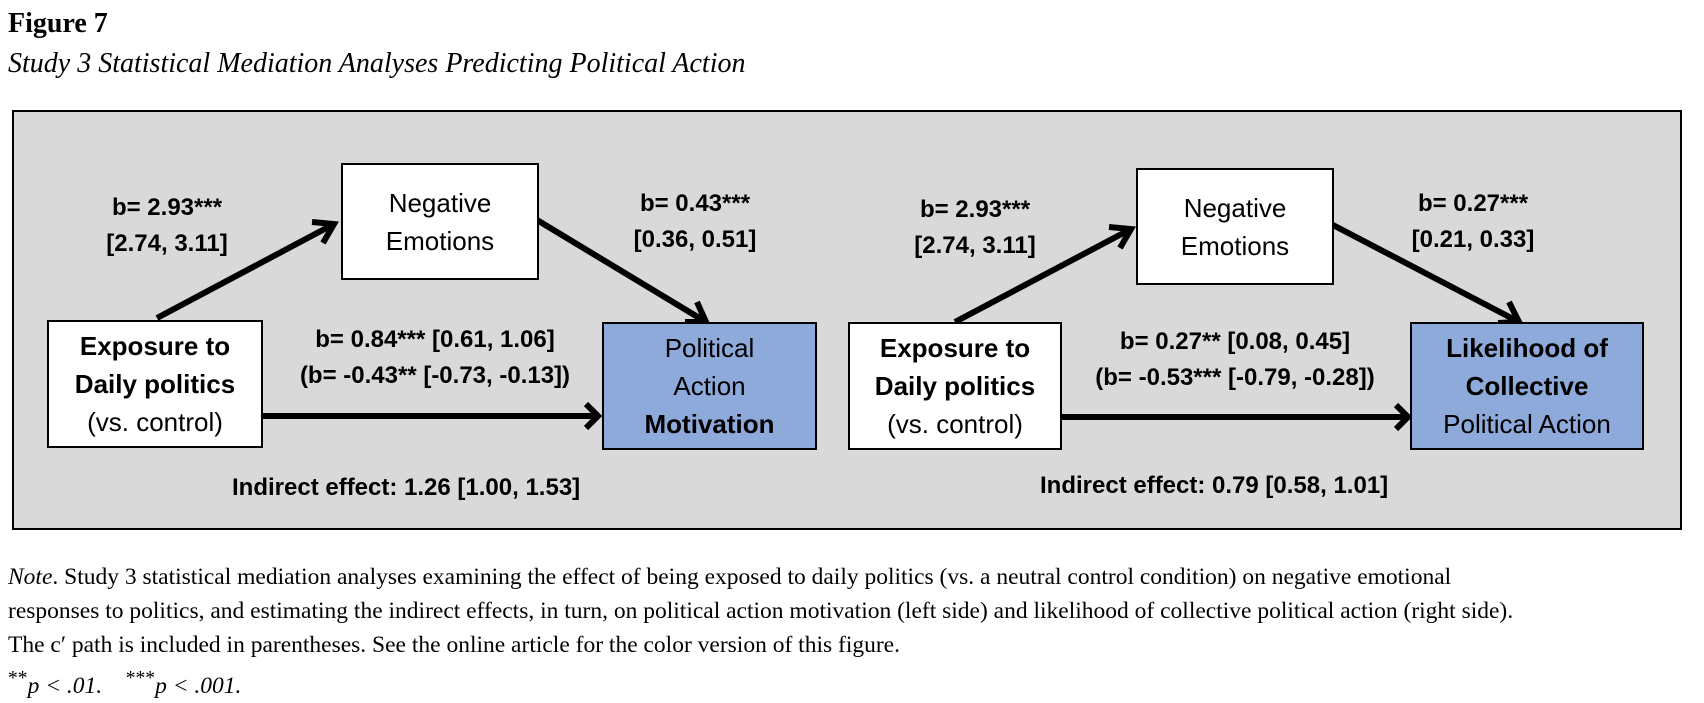 The width and height of the screenshot is (1704, 703). What do you see at coordinates (440, 240) in the screenshot?
I see `left-mediator-line2: Emotions` at bounding box center [440, 240].